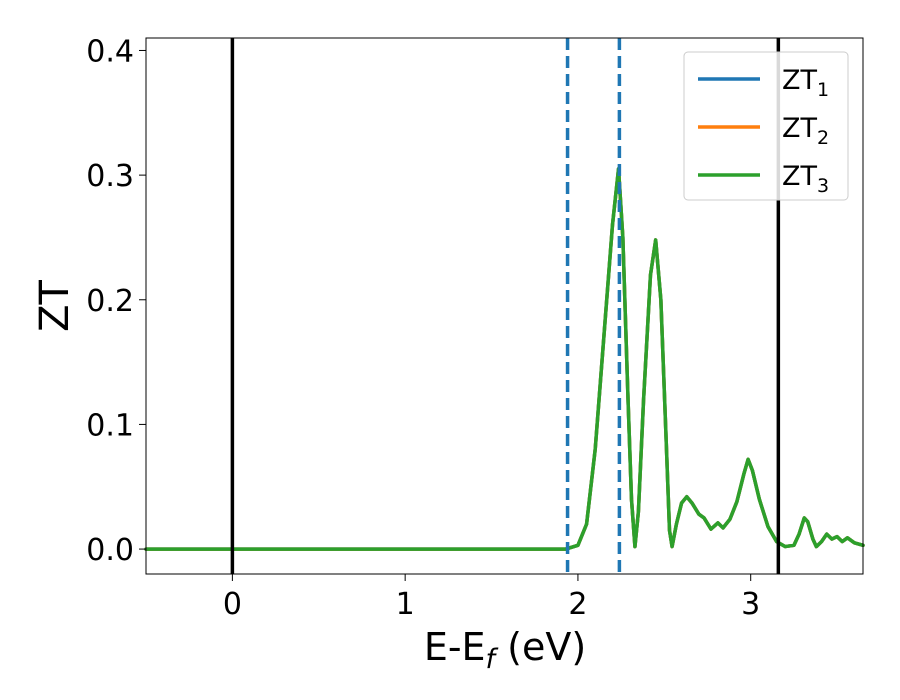 The height and width of the screenshot is (700, 900). Describe the element at coordinates (405, 604) in the screenshot. I see `x-tick-label: 1` at that location.